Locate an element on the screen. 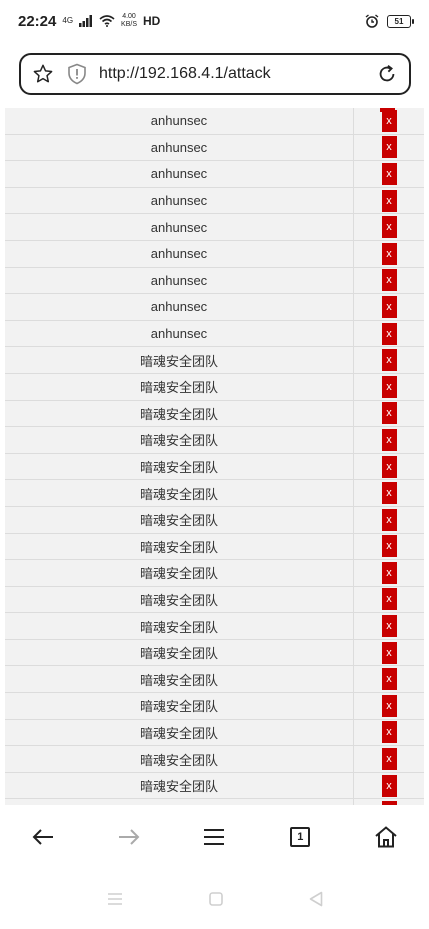 The width and height of the screenshot is (429, 929). home-button is located at coordinates (386, 837).